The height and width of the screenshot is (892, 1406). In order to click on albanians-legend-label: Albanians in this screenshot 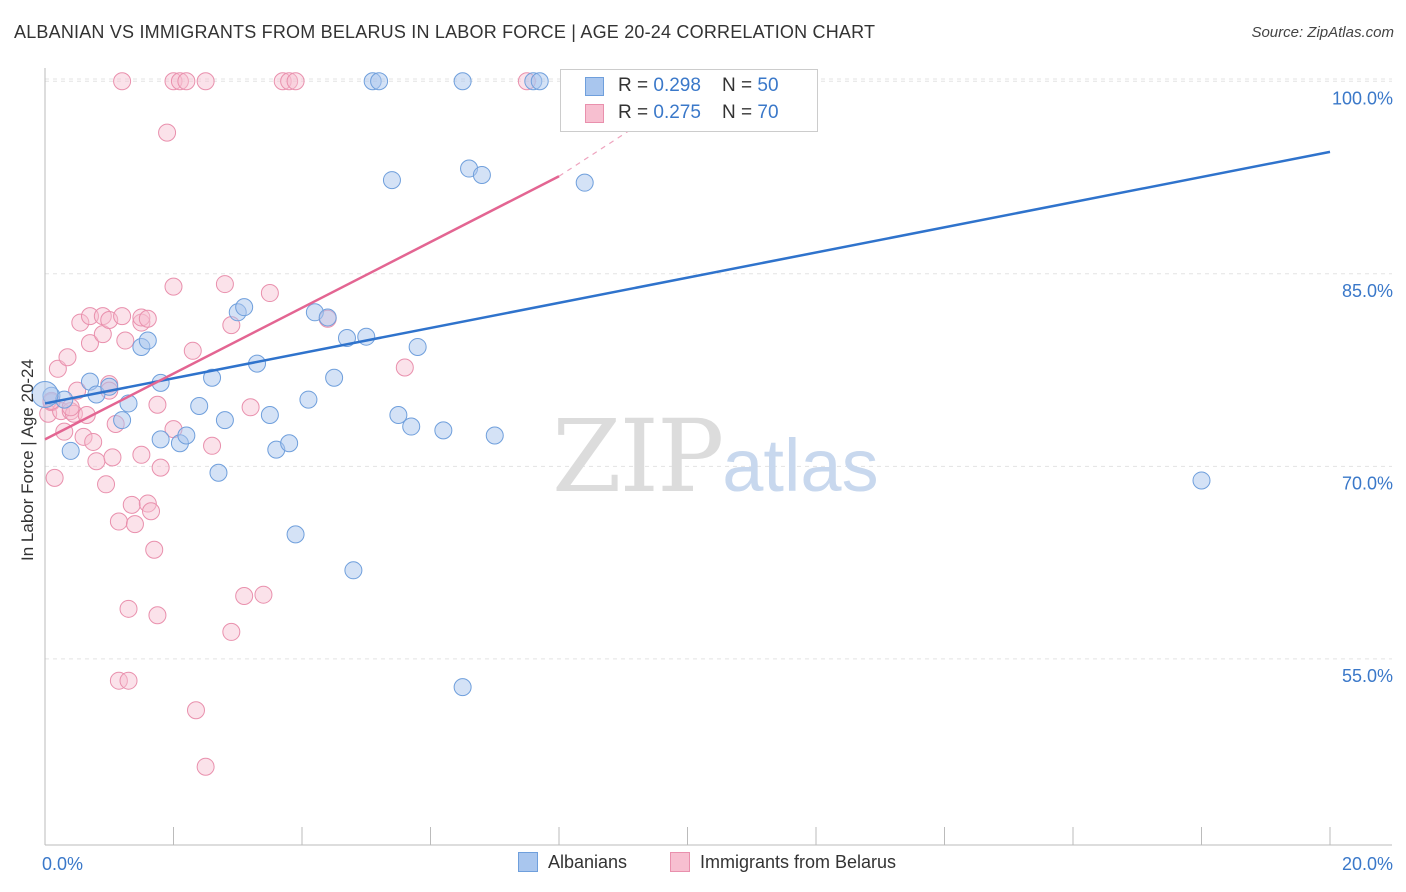, I will do `click(588, 862)`.